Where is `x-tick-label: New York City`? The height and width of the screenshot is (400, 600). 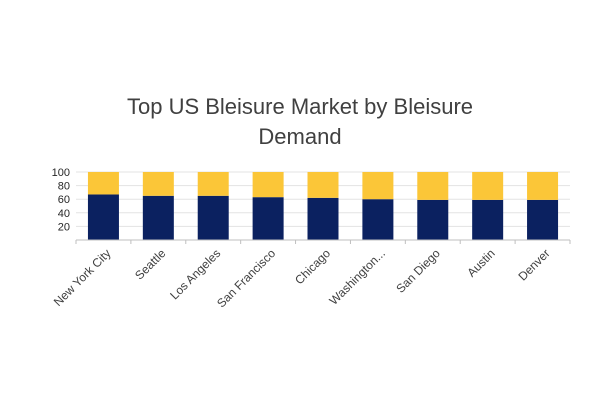
x-tick-label: New York City is located at coordinates (82, 277).